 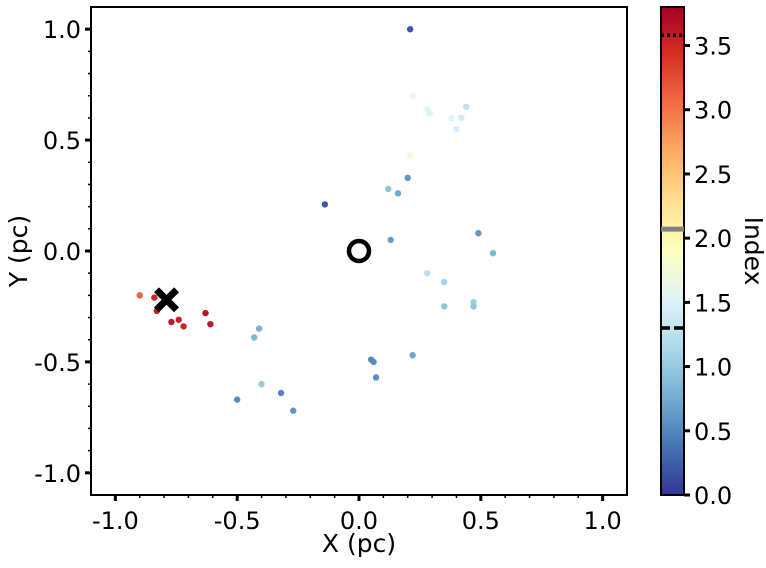 What do you see at coordinates (713, 303) in the screenshot?
I see `colorbar-tick-label: 1.5` at bounding box center [713, 303].